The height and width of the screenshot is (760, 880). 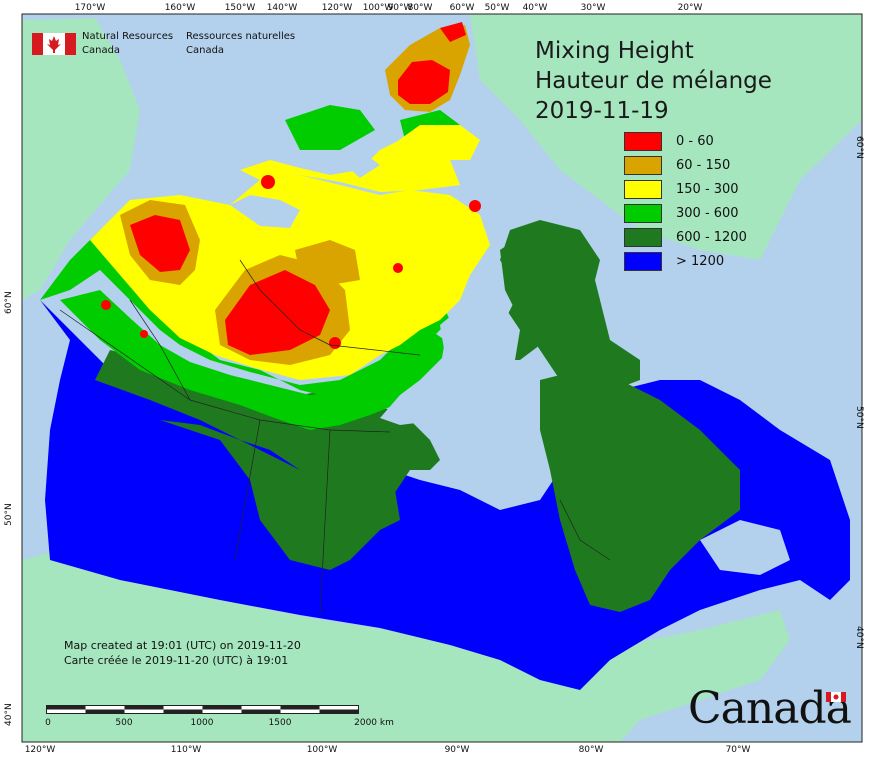 What do you see at coordinates (240, 8) in the screenshot?
I see `graticule-label: 150°W` at bounding box center [240, 8].